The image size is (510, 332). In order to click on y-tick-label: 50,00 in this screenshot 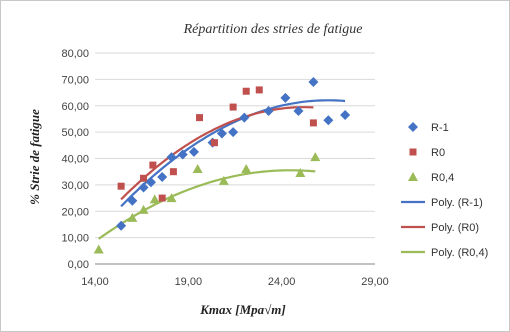, I will do `click(75, 133)`.